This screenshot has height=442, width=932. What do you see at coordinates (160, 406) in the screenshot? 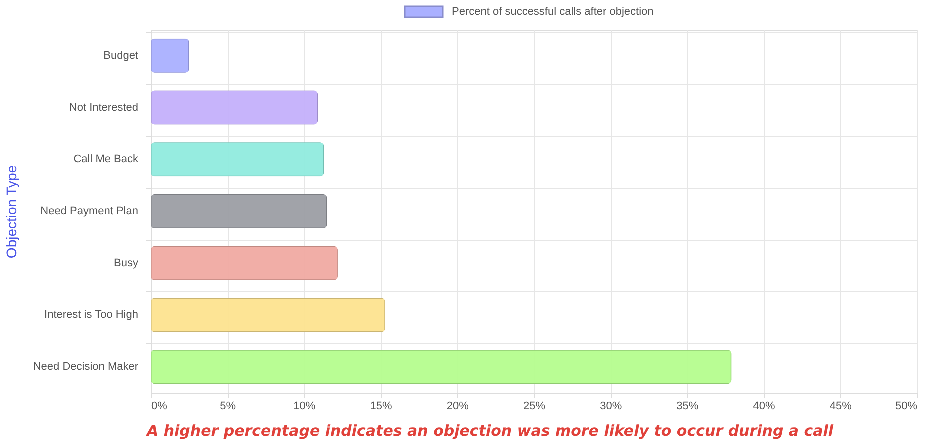
I see `x-tick-label: 0%` at bounding box center [160, 406].